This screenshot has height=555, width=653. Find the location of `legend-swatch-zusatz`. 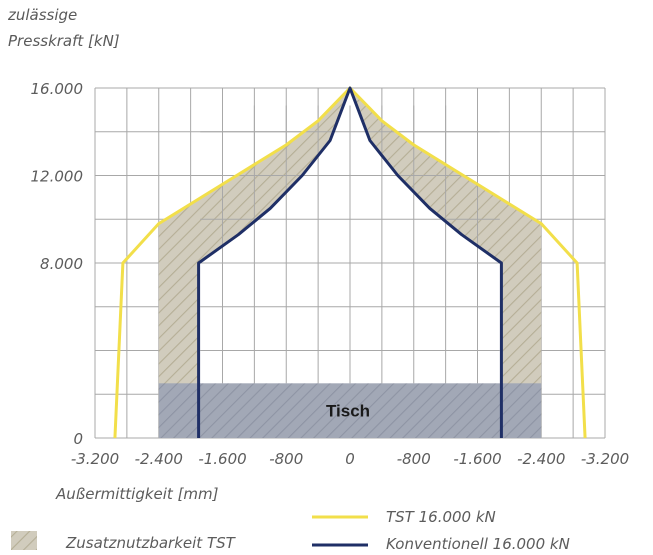

legend-swatch-zusatz is located at coordinates (24, 540).